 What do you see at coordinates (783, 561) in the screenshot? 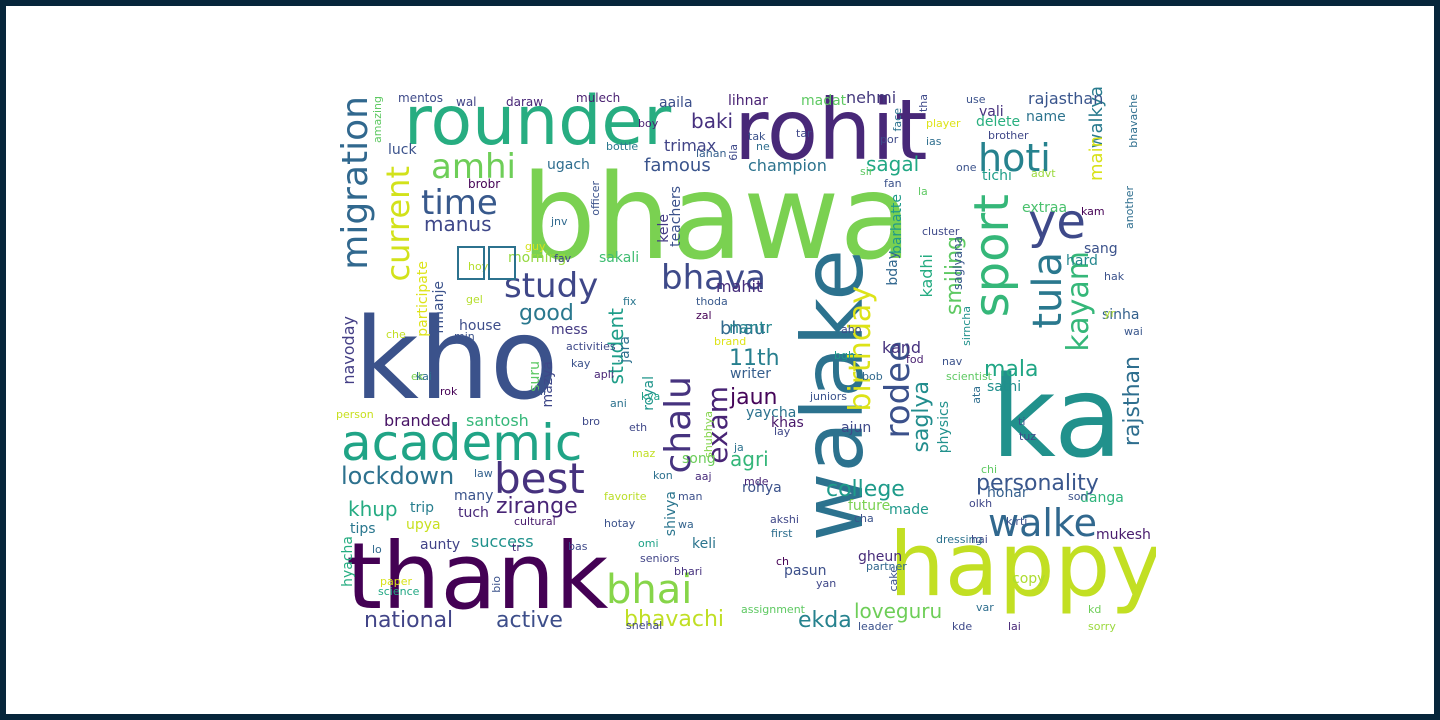
I see `word: ch` at bounding box center [783, 561].